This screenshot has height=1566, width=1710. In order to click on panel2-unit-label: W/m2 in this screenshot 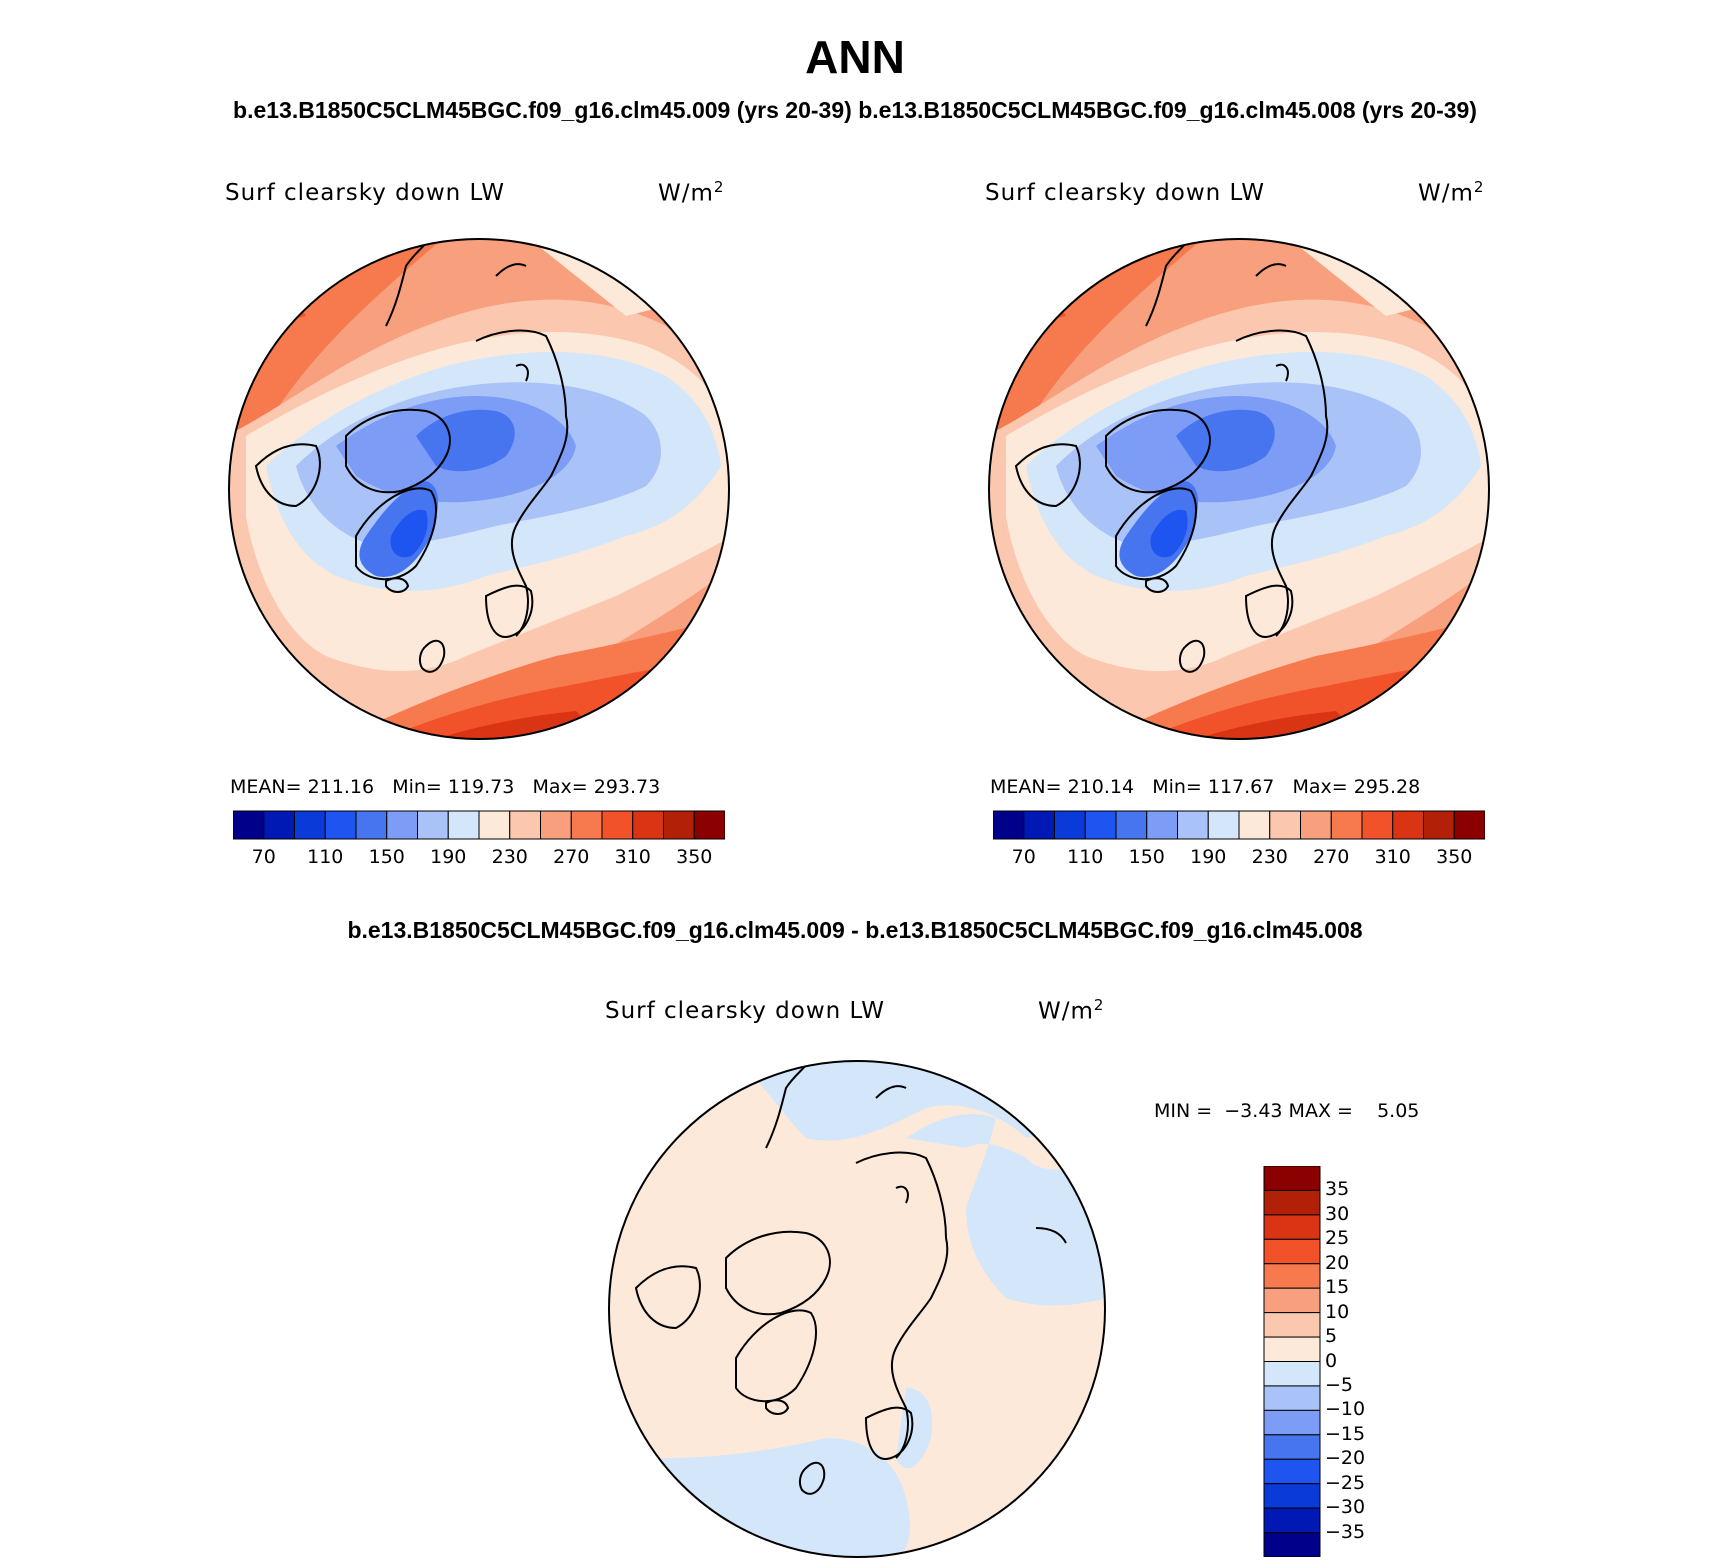, I will do `click(1451, 192)`.